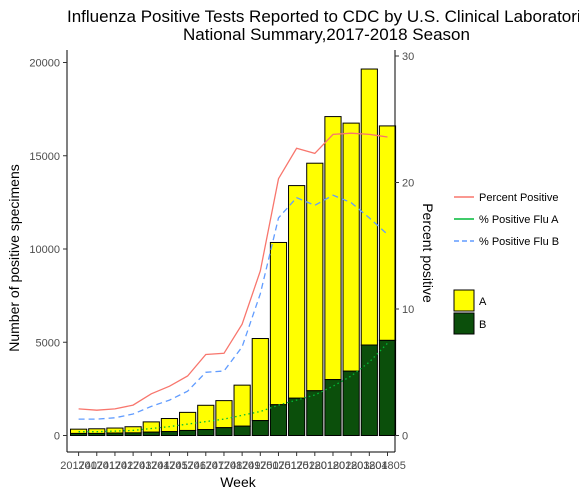  Describe the element at coordinates (483, 302) in the screenshot. I see `legend-bar-label: A` at that location.